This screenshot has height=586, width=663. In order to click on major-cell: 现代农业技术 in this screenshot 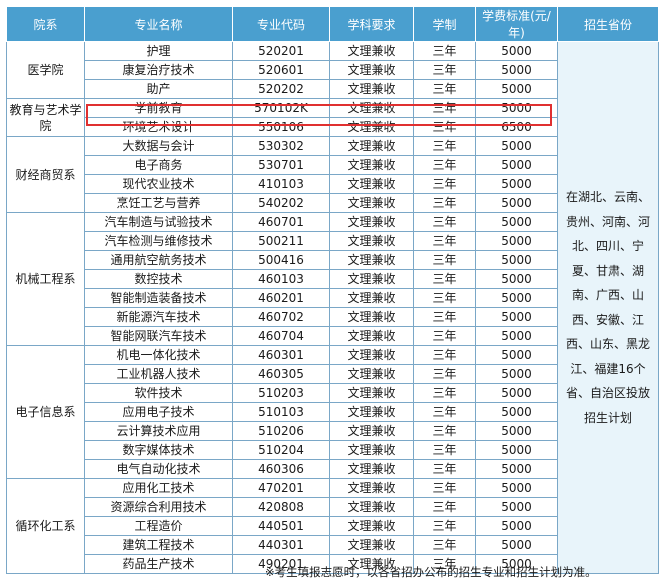, I will do `click(158, 184)`.